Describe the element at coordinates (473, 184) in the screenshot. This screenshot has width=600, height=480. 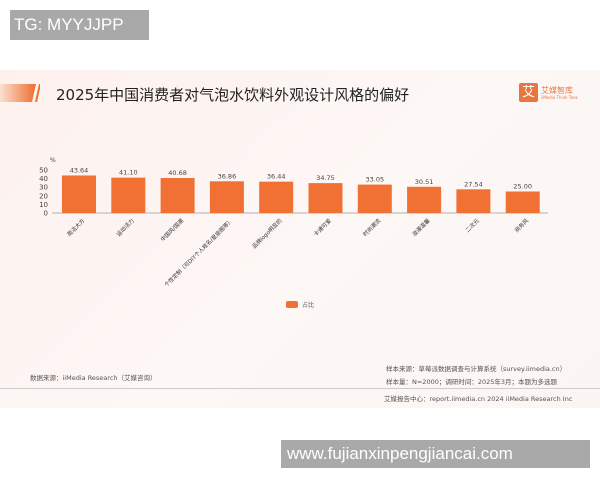
I see `data-label: 27.54` at that location.